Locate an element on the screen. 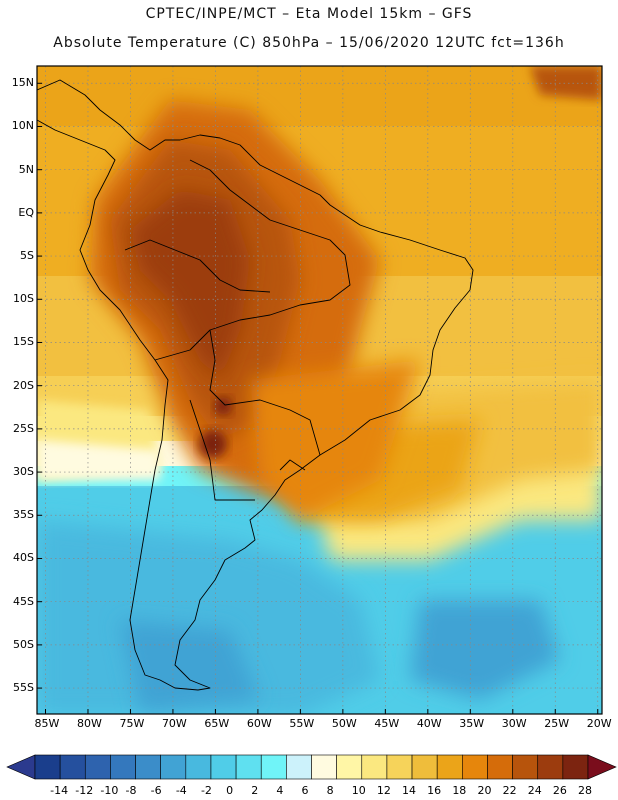  colorbar is located at coordinates (311, 767).